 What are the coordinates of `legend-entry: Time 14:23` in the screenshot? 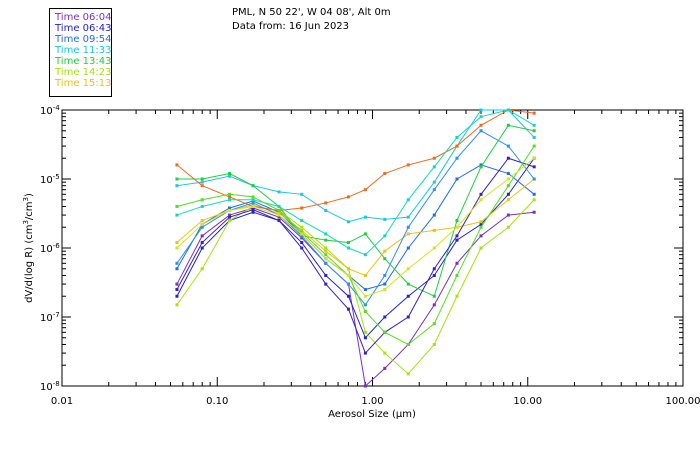 It's located at (83, 72).